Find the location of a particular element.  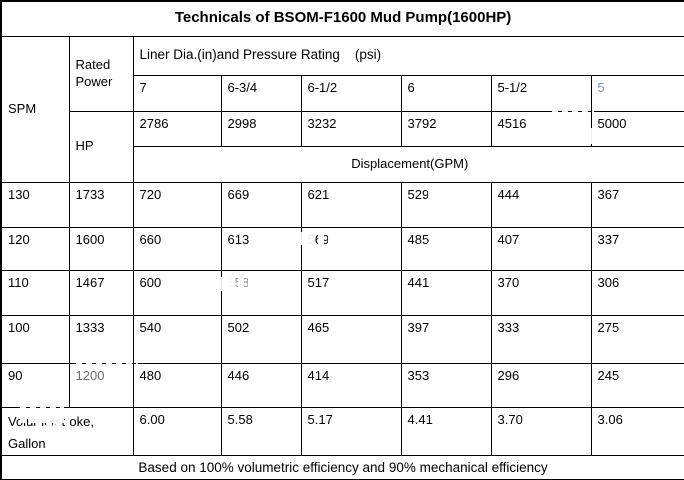

displacement-value-cell: 370 is located at coordinates (541, 292).